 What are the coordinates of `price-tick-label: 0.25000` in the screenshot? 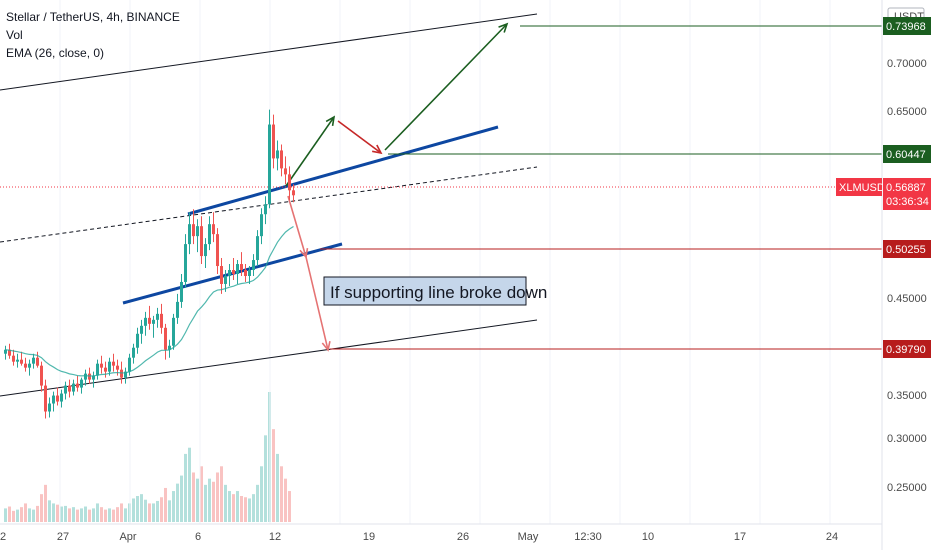 It's located at (907, 488).